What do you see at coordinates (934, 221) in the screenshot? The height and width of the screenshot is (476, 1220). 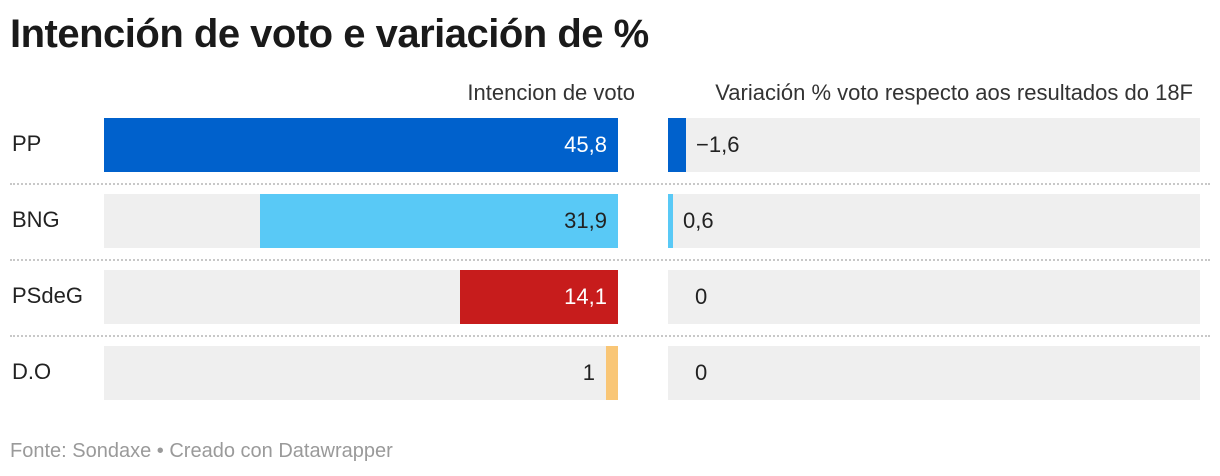 I see `change-track-bng: 0,6` at bounding box center [934, 221].